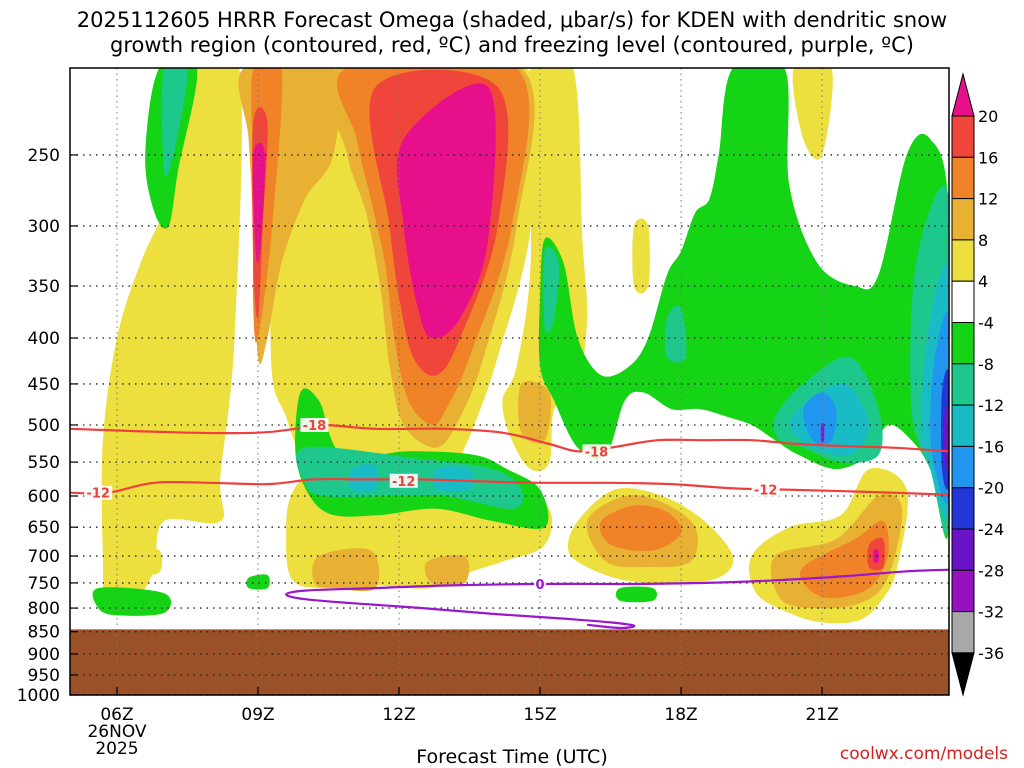  What do you see at coordinates (44, 584) in the screenshot?
I see `y-tick-label-750: 750` at bounding box center [44, 584].